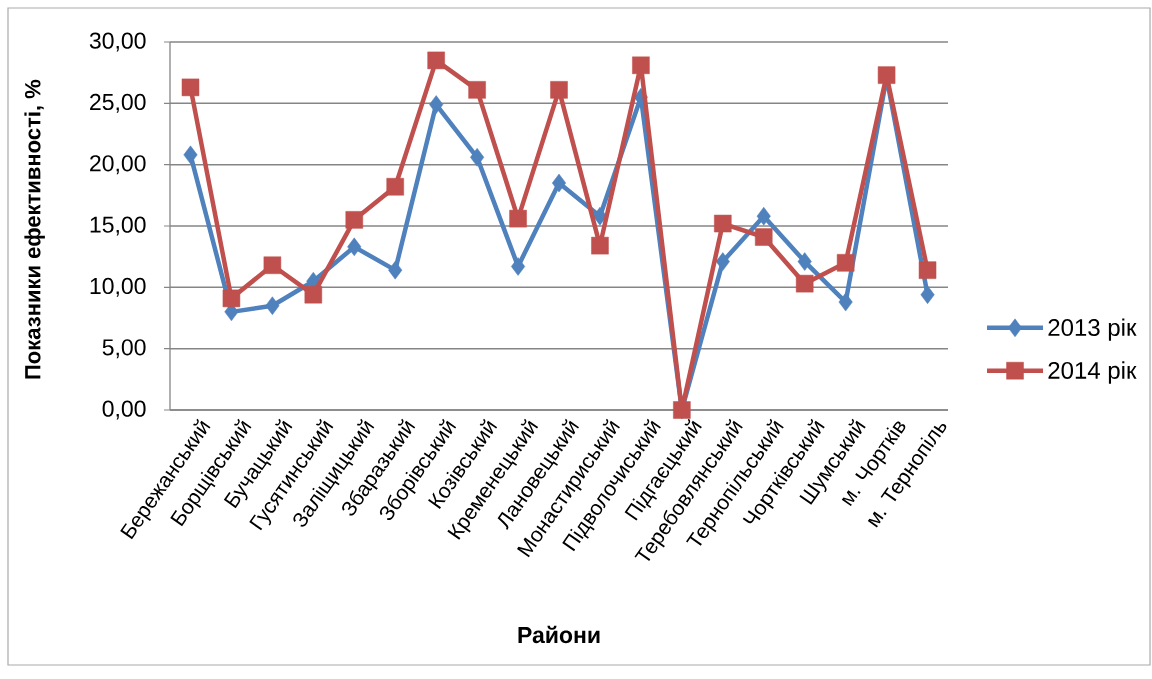 The width and height of the screenshot is (1152, 679). What do you see at coordinates (34, 229) in the screenshot?
I see `y-axis-title: Показники ефективності, %` at bounding box center [34, 229].